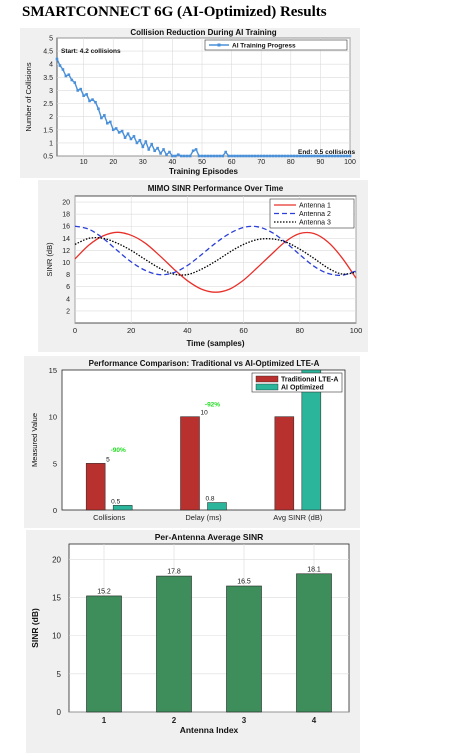 This screenshot has height=753, width=452. I want to click on x-tick-label: 0, so click(75, 330).